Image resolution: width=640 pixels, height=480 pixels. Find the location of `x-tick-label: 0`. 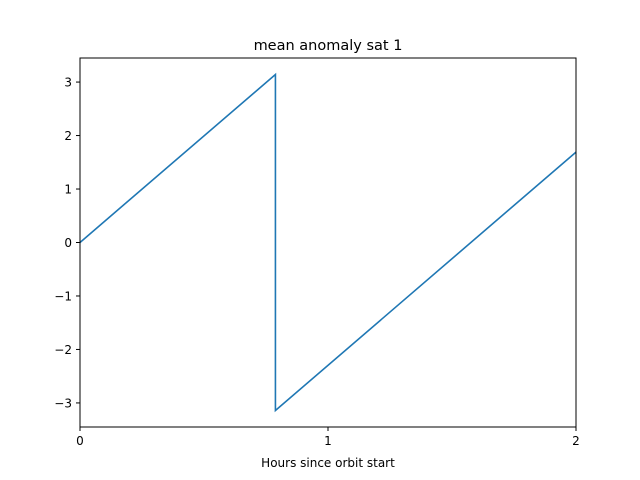

x-tick-label: 0 is located at coordinates (80, 441).